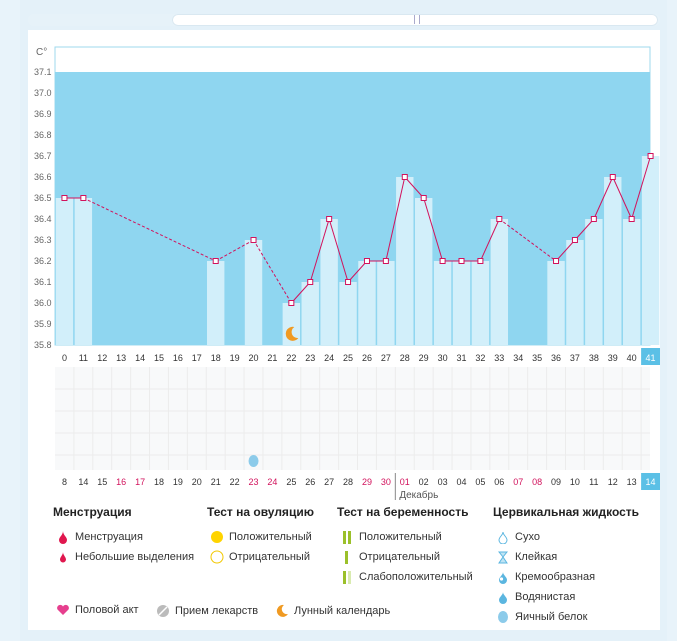 The image size is (677, 641). Describe the element at coordinates (556, 358) in the screenshot. I see `cycle-day-label: 36` at that location.